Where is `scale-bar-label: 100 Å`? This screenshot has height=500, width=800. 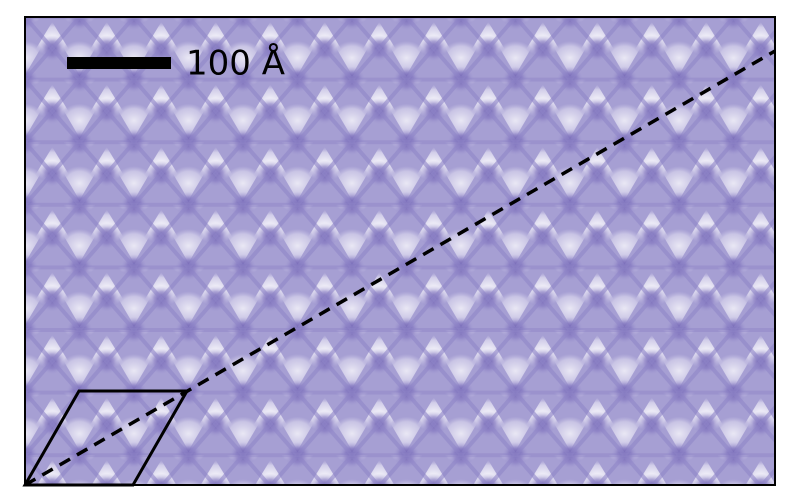 scale-bar-label: 100 Å is located at coordinates (235, 63).